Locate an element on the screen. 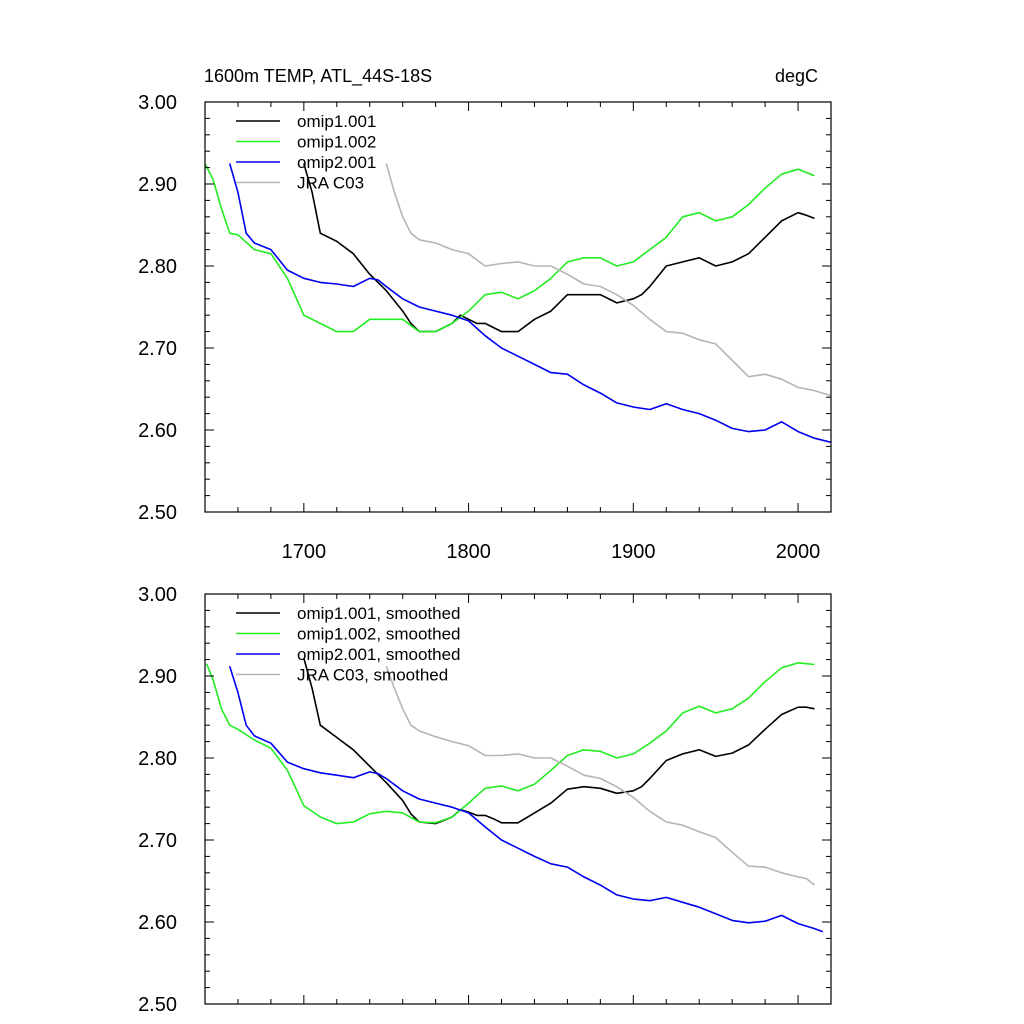 This screenshot has height=1024, width=1024. legend-label: omip2.001 is located at coordinates (336, 162).